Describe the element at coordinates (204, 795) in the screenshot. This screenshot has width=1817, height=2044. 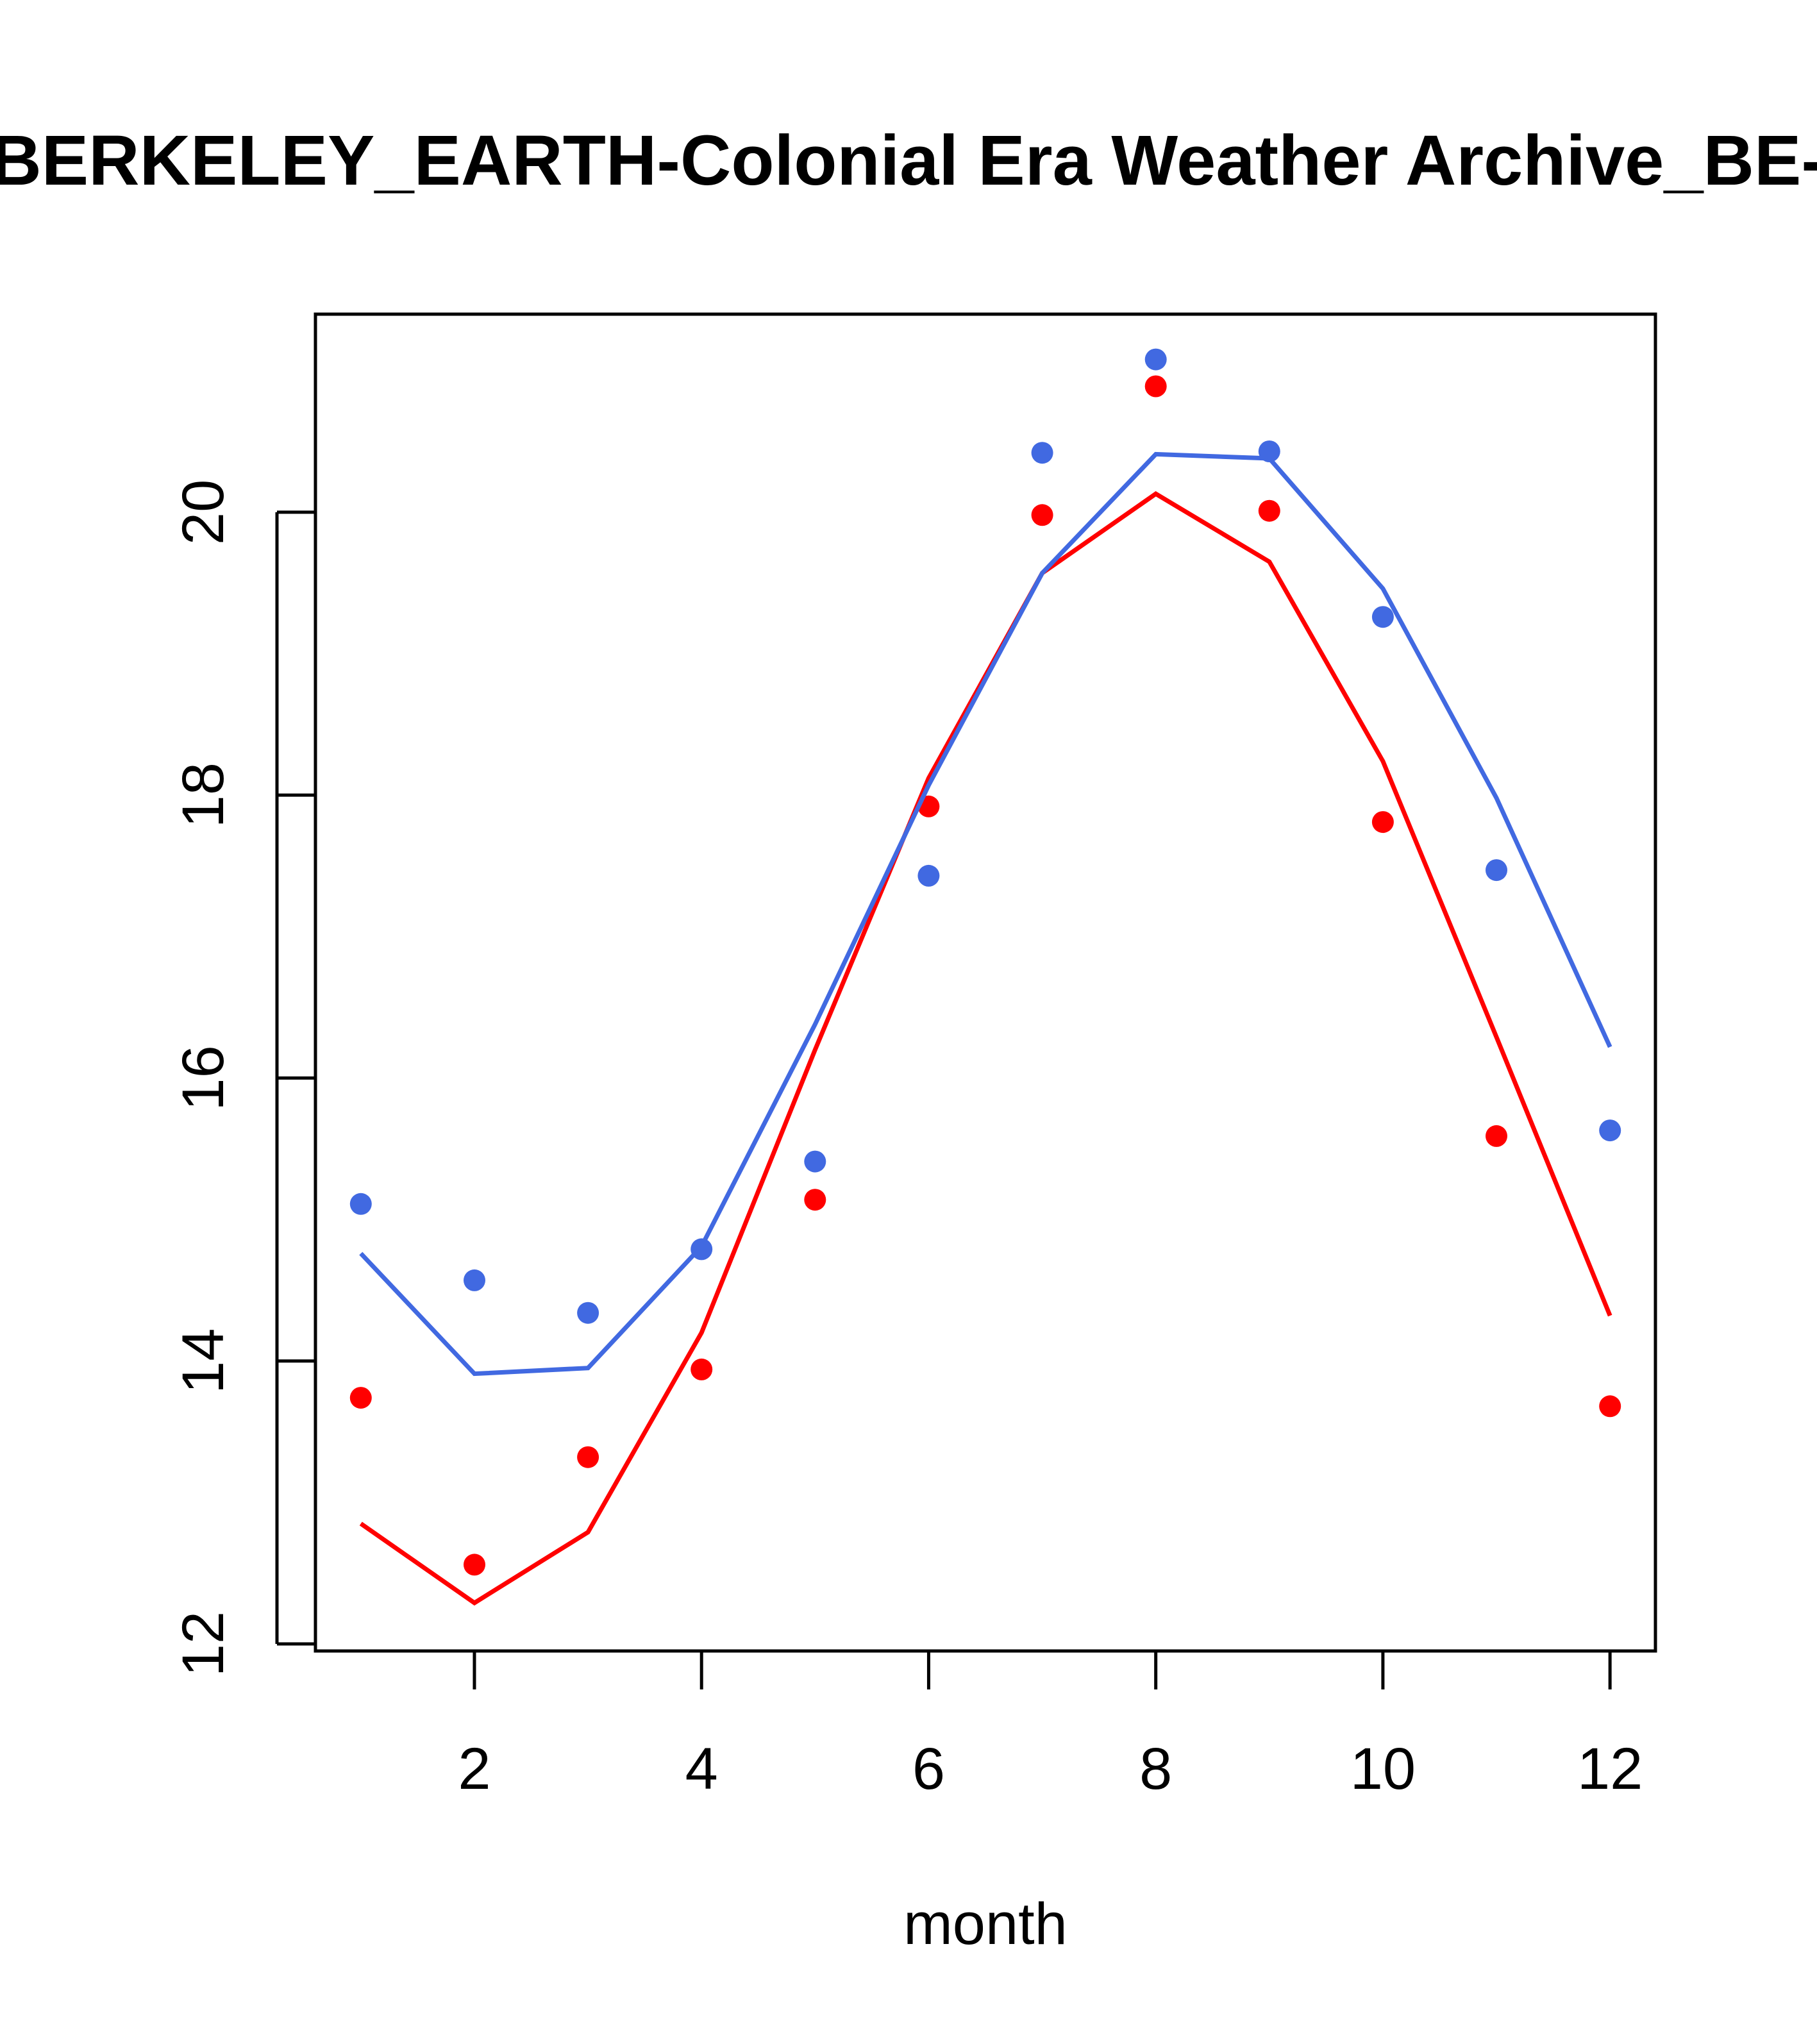
I see `y-tick-label: 18` at that location.